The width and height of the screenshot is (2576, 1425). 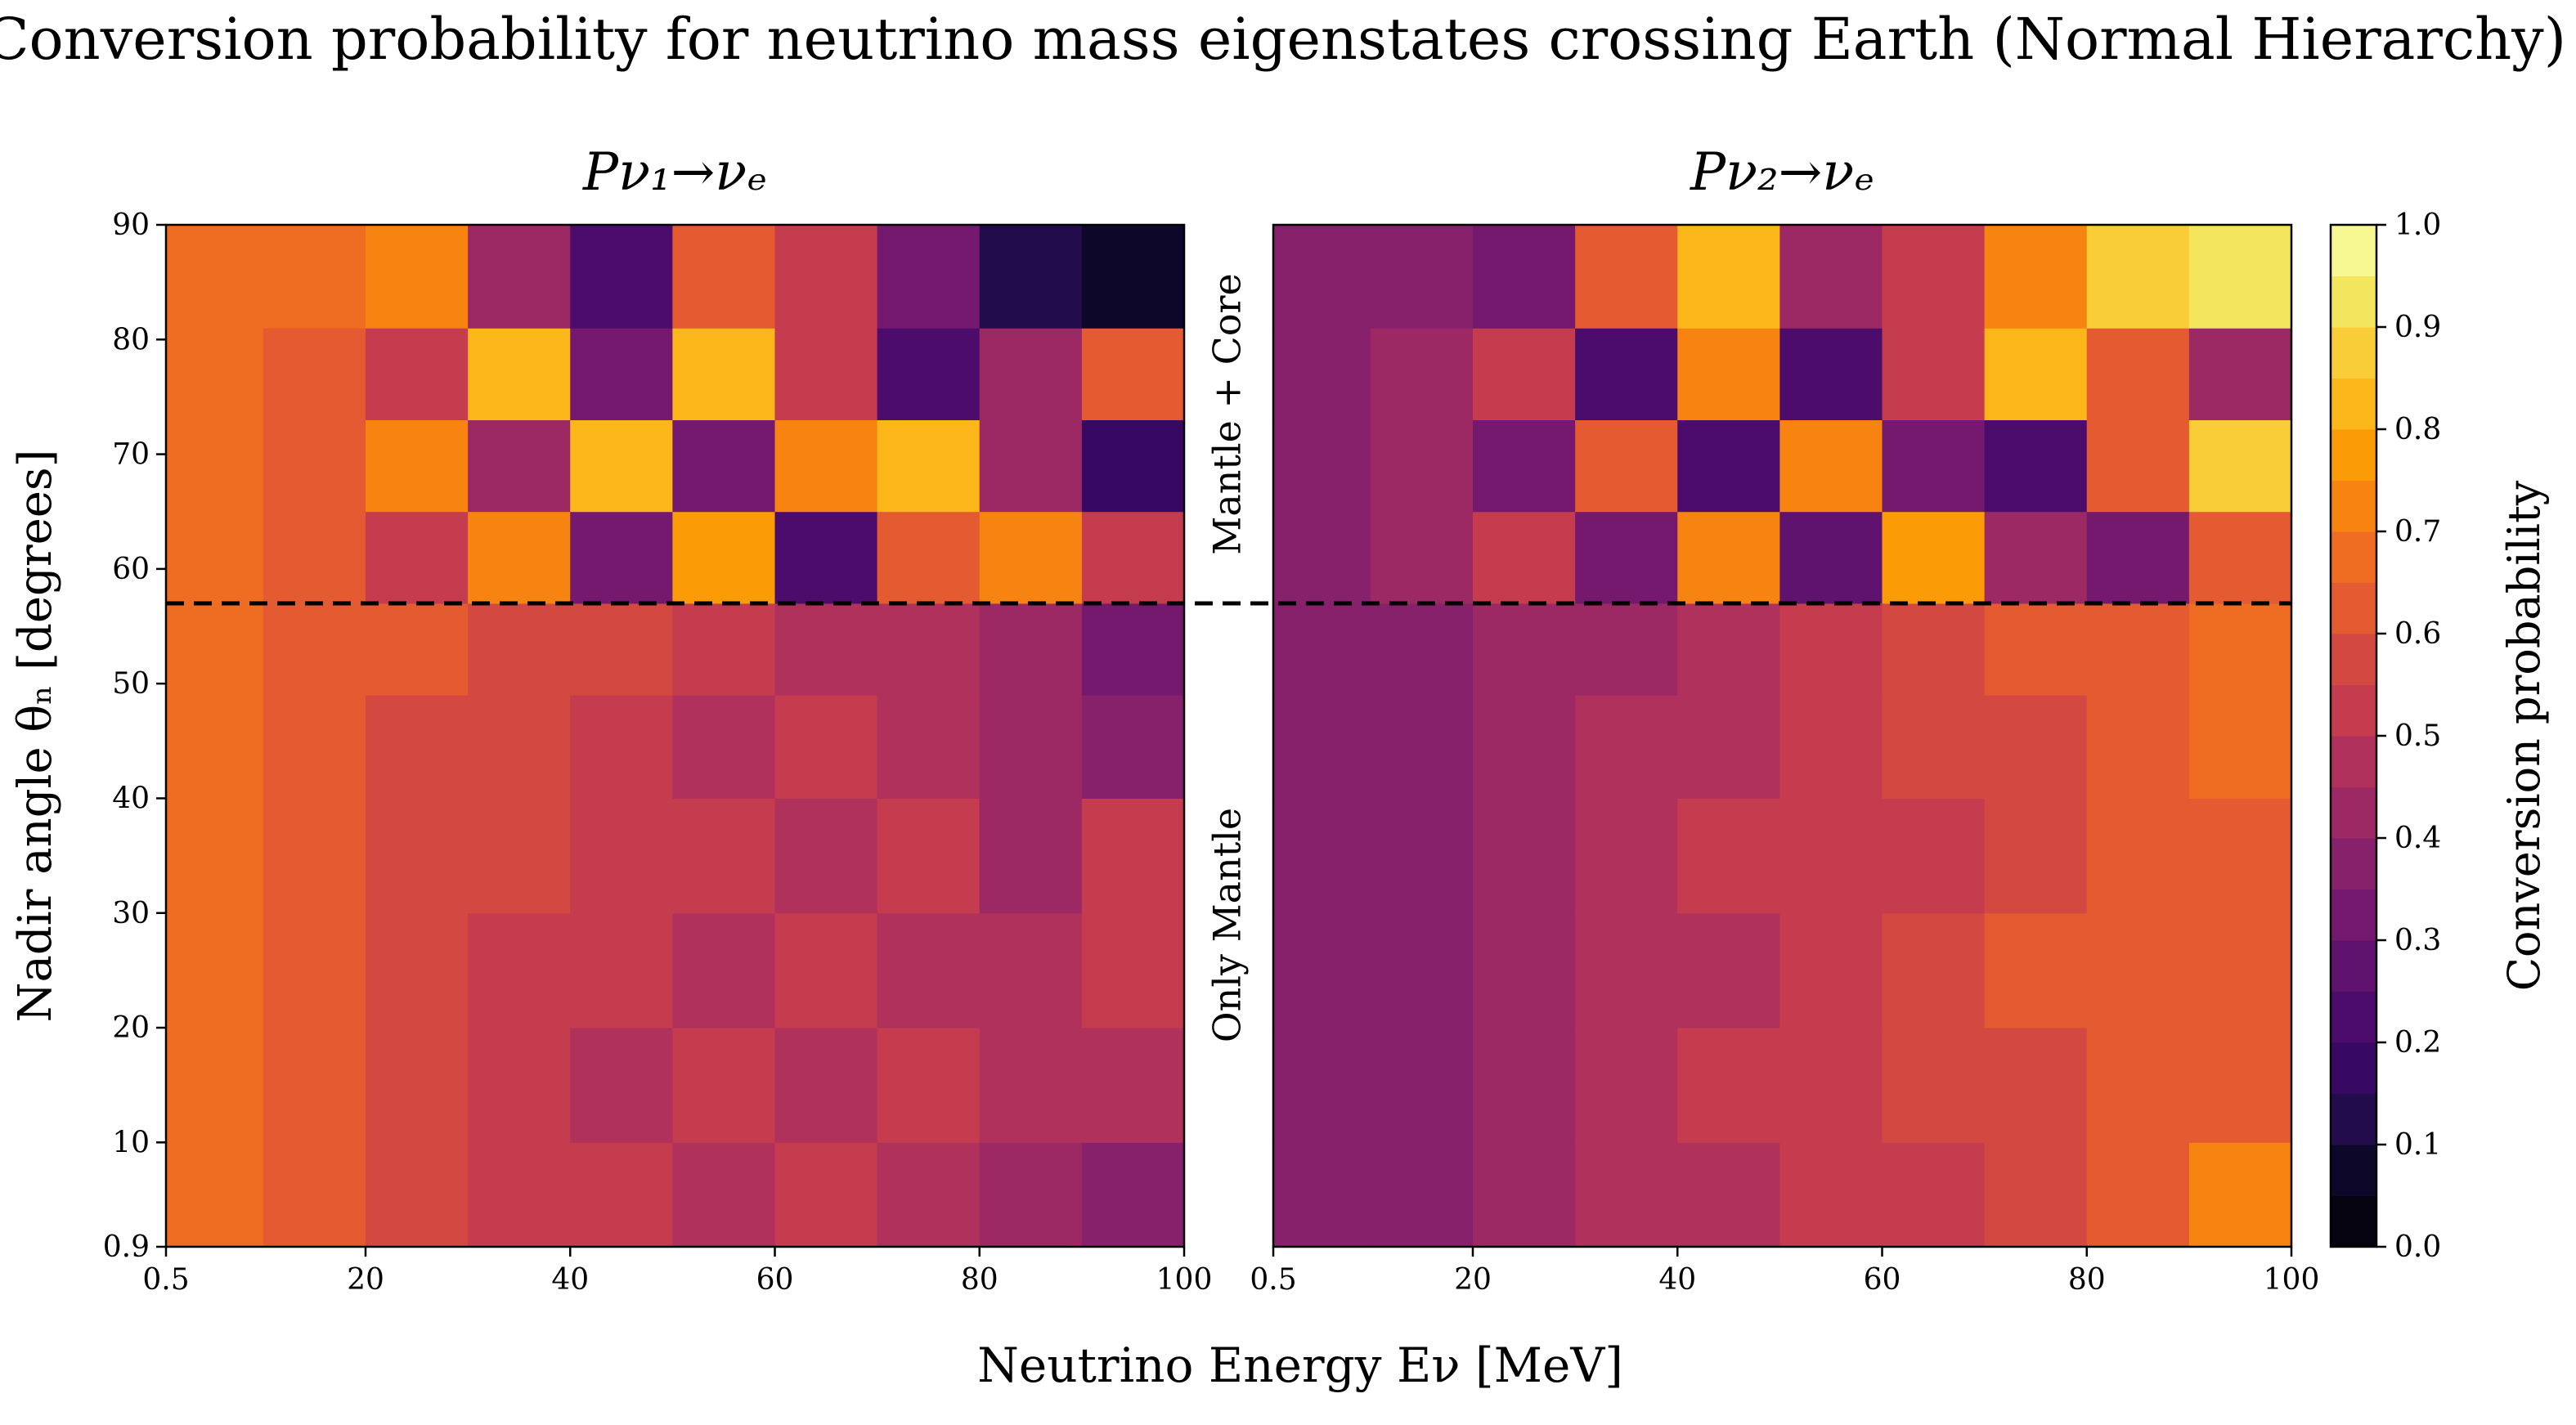 What do you see at coordinates (131, 455) in the screenshot?
I see `y-tick-label: 70` at bounding box center [131, 455].